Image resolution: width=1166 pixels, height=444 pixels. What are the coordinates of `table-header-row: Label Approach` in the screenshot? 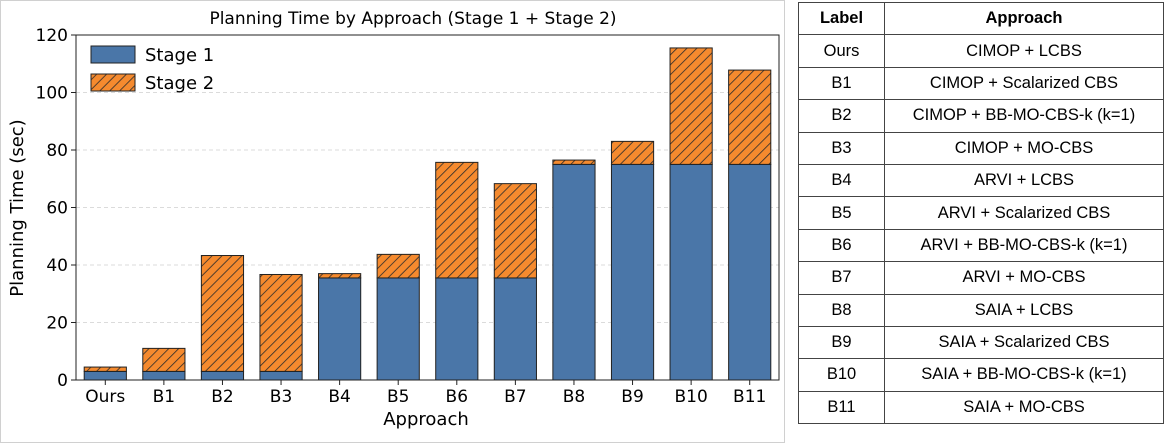 It's located at (981, 18).